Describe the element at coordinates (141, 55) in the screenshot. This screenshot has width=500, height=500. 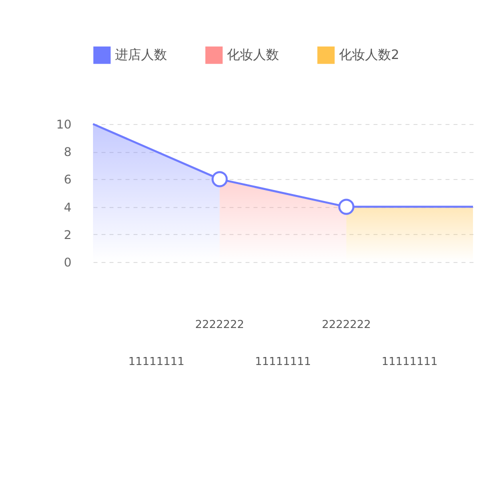
I see `legend-label: 进店人数` at that location.